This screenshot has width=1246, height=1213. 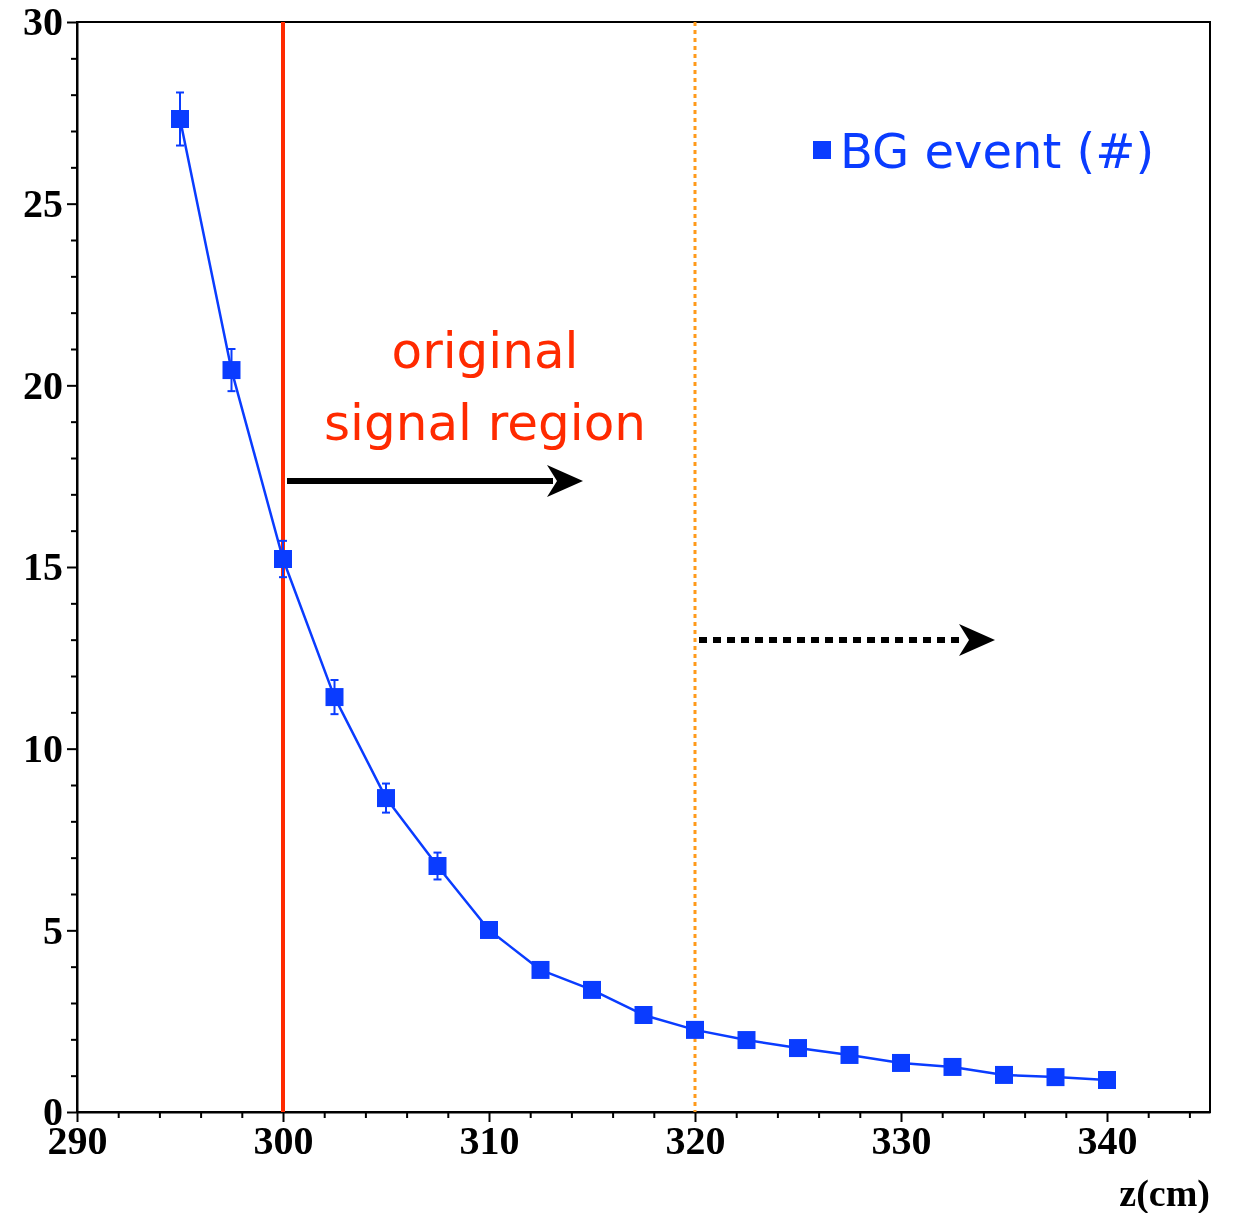 What do you see at coordinates (1107, 1141) in the screenshot?
I see `x-tick-label: 340` at bounding box center [1107, 1141].